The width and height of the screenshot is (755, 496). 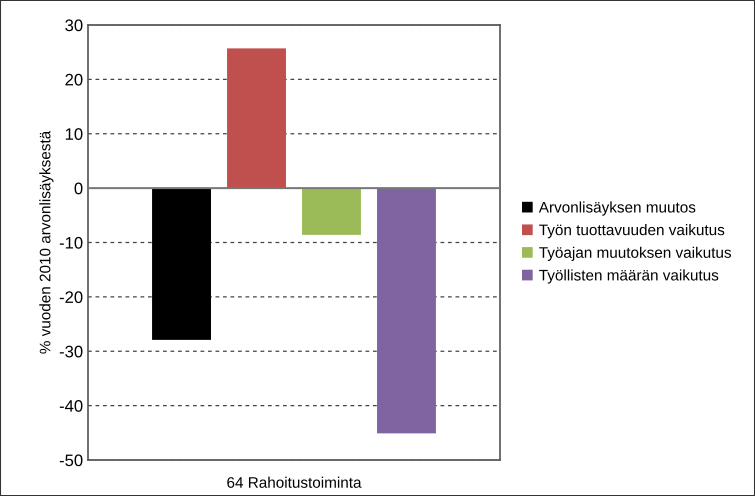 I want to click on y-tick-label: 10, so click(x=74, y=134).